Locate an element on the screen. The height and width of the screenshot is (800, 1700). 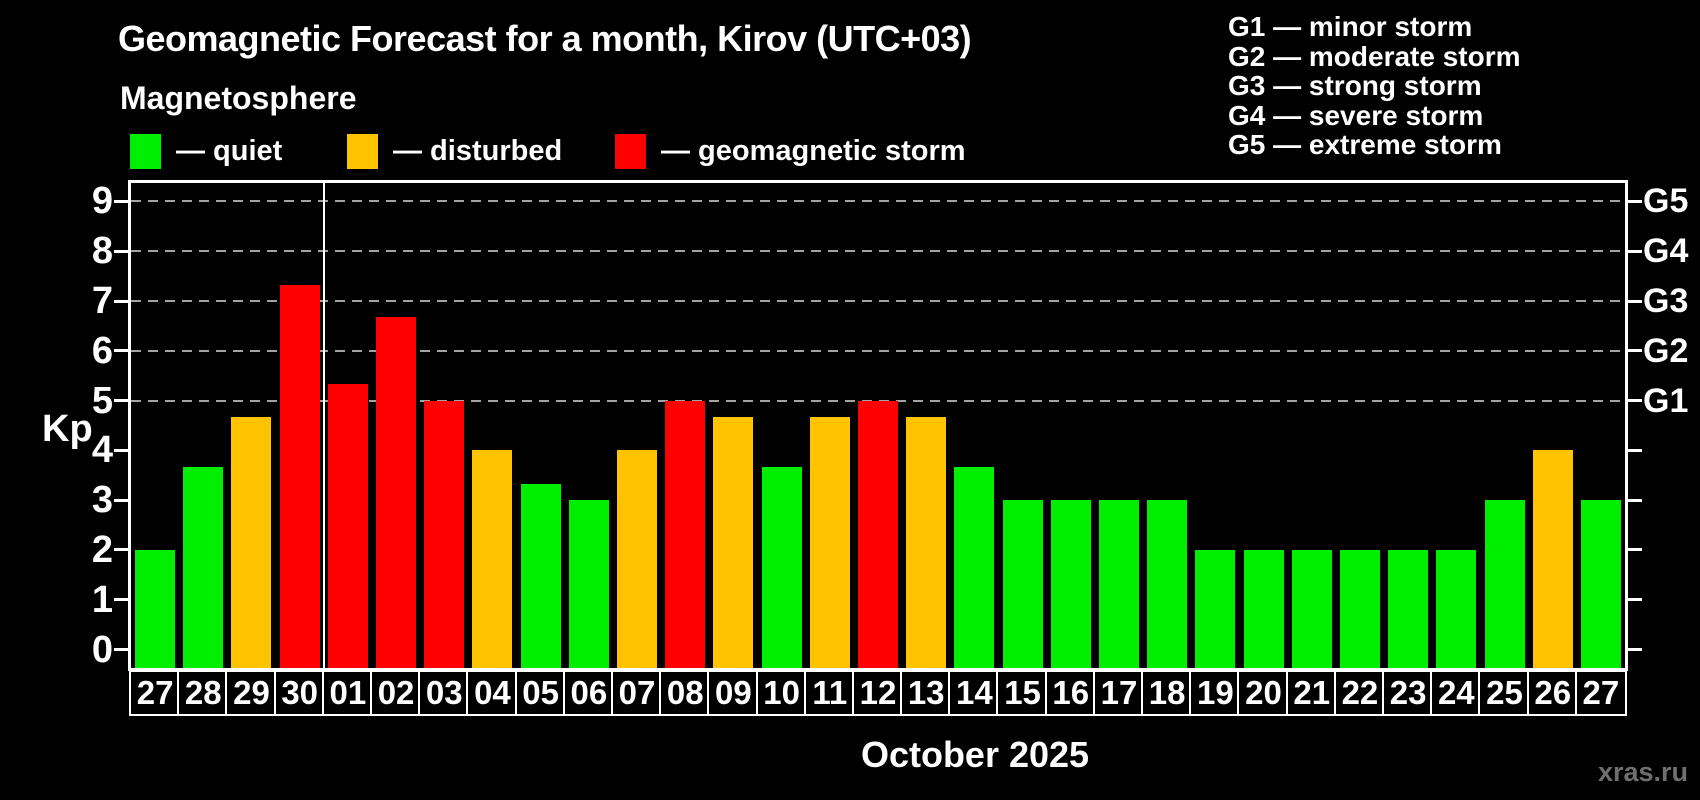
x-axis-day-label: 09 is located at coordinates (733, 693).